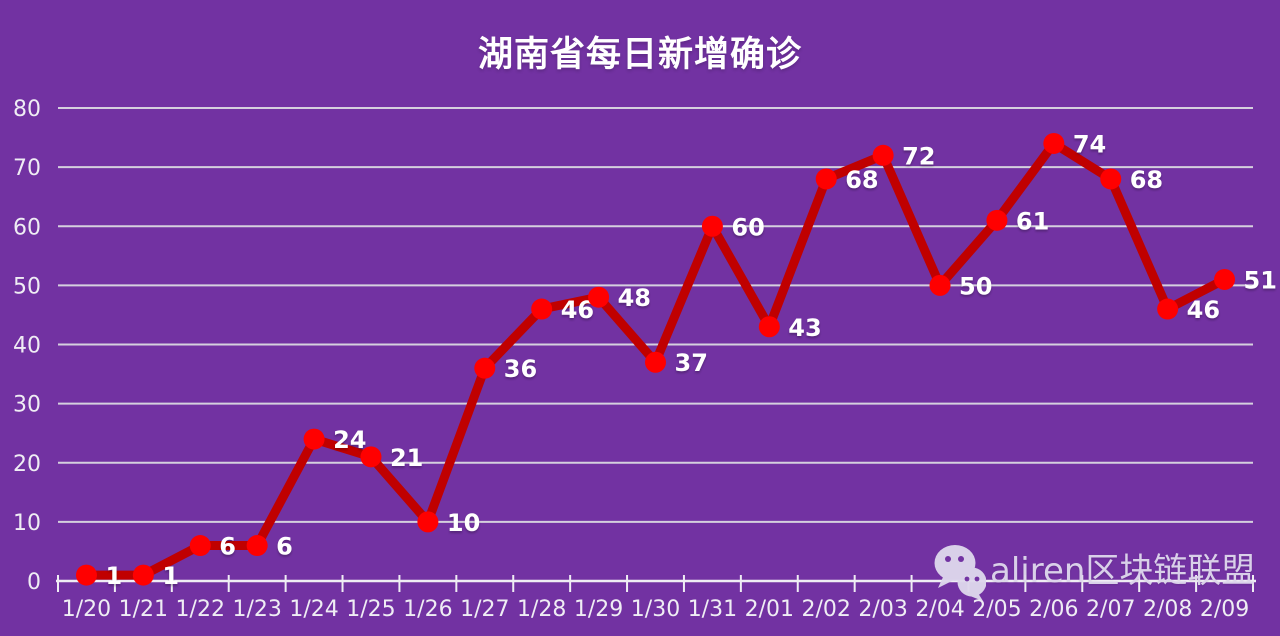 The width and height of the screenshot is (1280, 636). What do you see at coordinates (1224, 609) in the screenshot?
I see `x-axis-tick-label: 2/09` at bounding box center [1224, 609].